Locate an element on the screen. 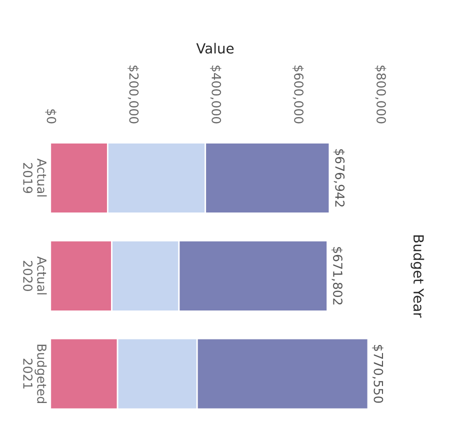  y-tick-label: Actual 2020 is located at coordinates (35, 275).